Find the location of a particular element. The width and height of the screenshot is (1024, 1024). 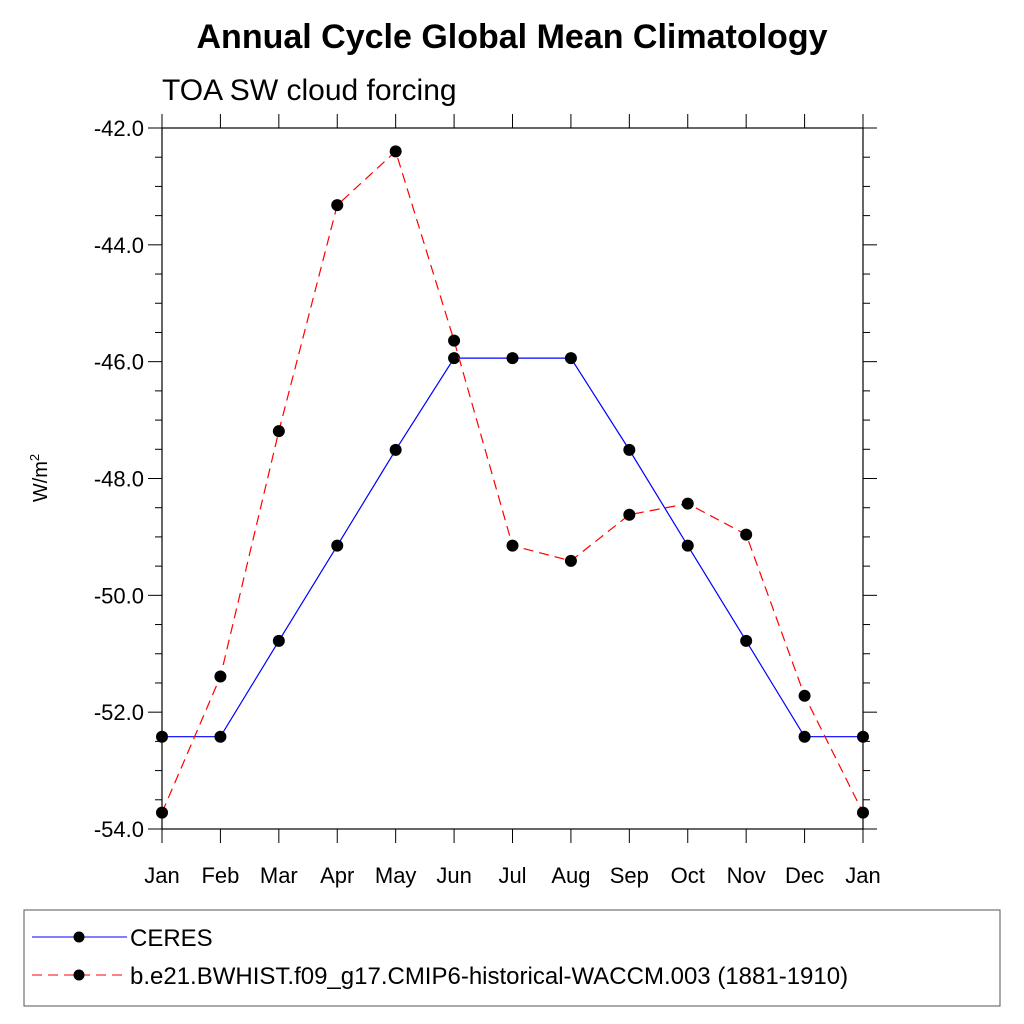

x-tick-label: Aug is located at coordinates (570, 875).